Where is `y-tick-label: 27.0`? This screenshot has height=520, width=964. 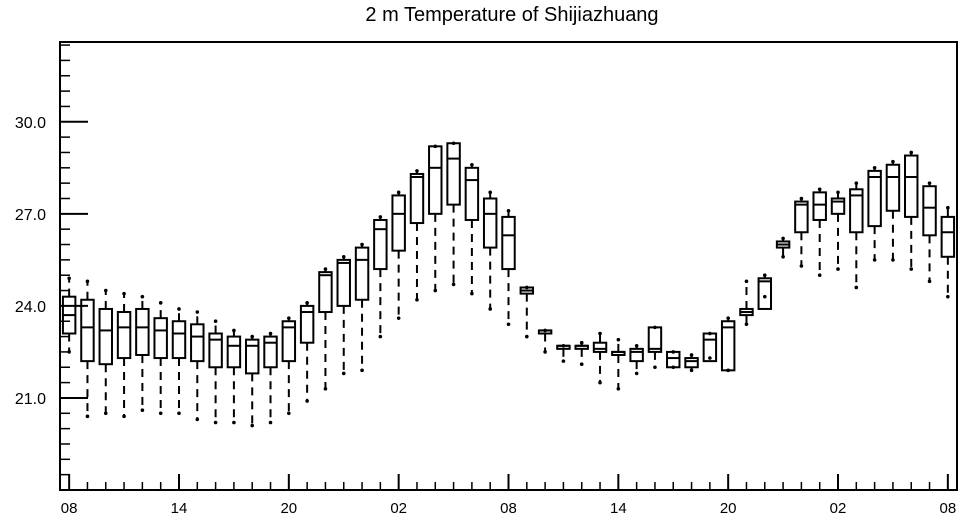
y-tick-label: 27.0 is located at coordinates (30, 215).